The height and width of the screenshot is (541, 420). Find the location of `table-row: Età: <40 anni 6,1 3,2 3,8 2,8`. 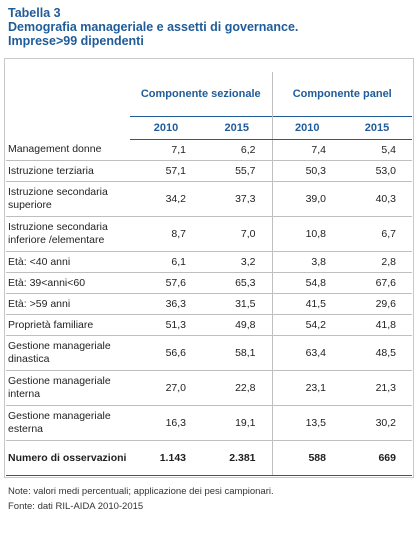

table-row: Età: <40 anni 6,1 3,2 3,8 2,8 is located at coordinates (209, 262).